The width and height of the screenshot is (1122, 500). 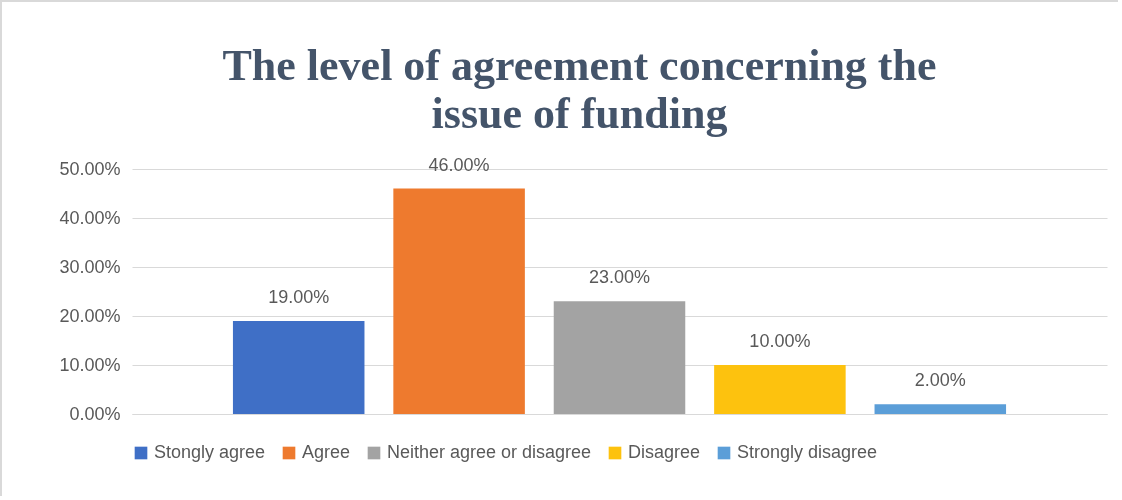 I want to click on y-tick-label: 20.00%, so click(x=90, y=315).